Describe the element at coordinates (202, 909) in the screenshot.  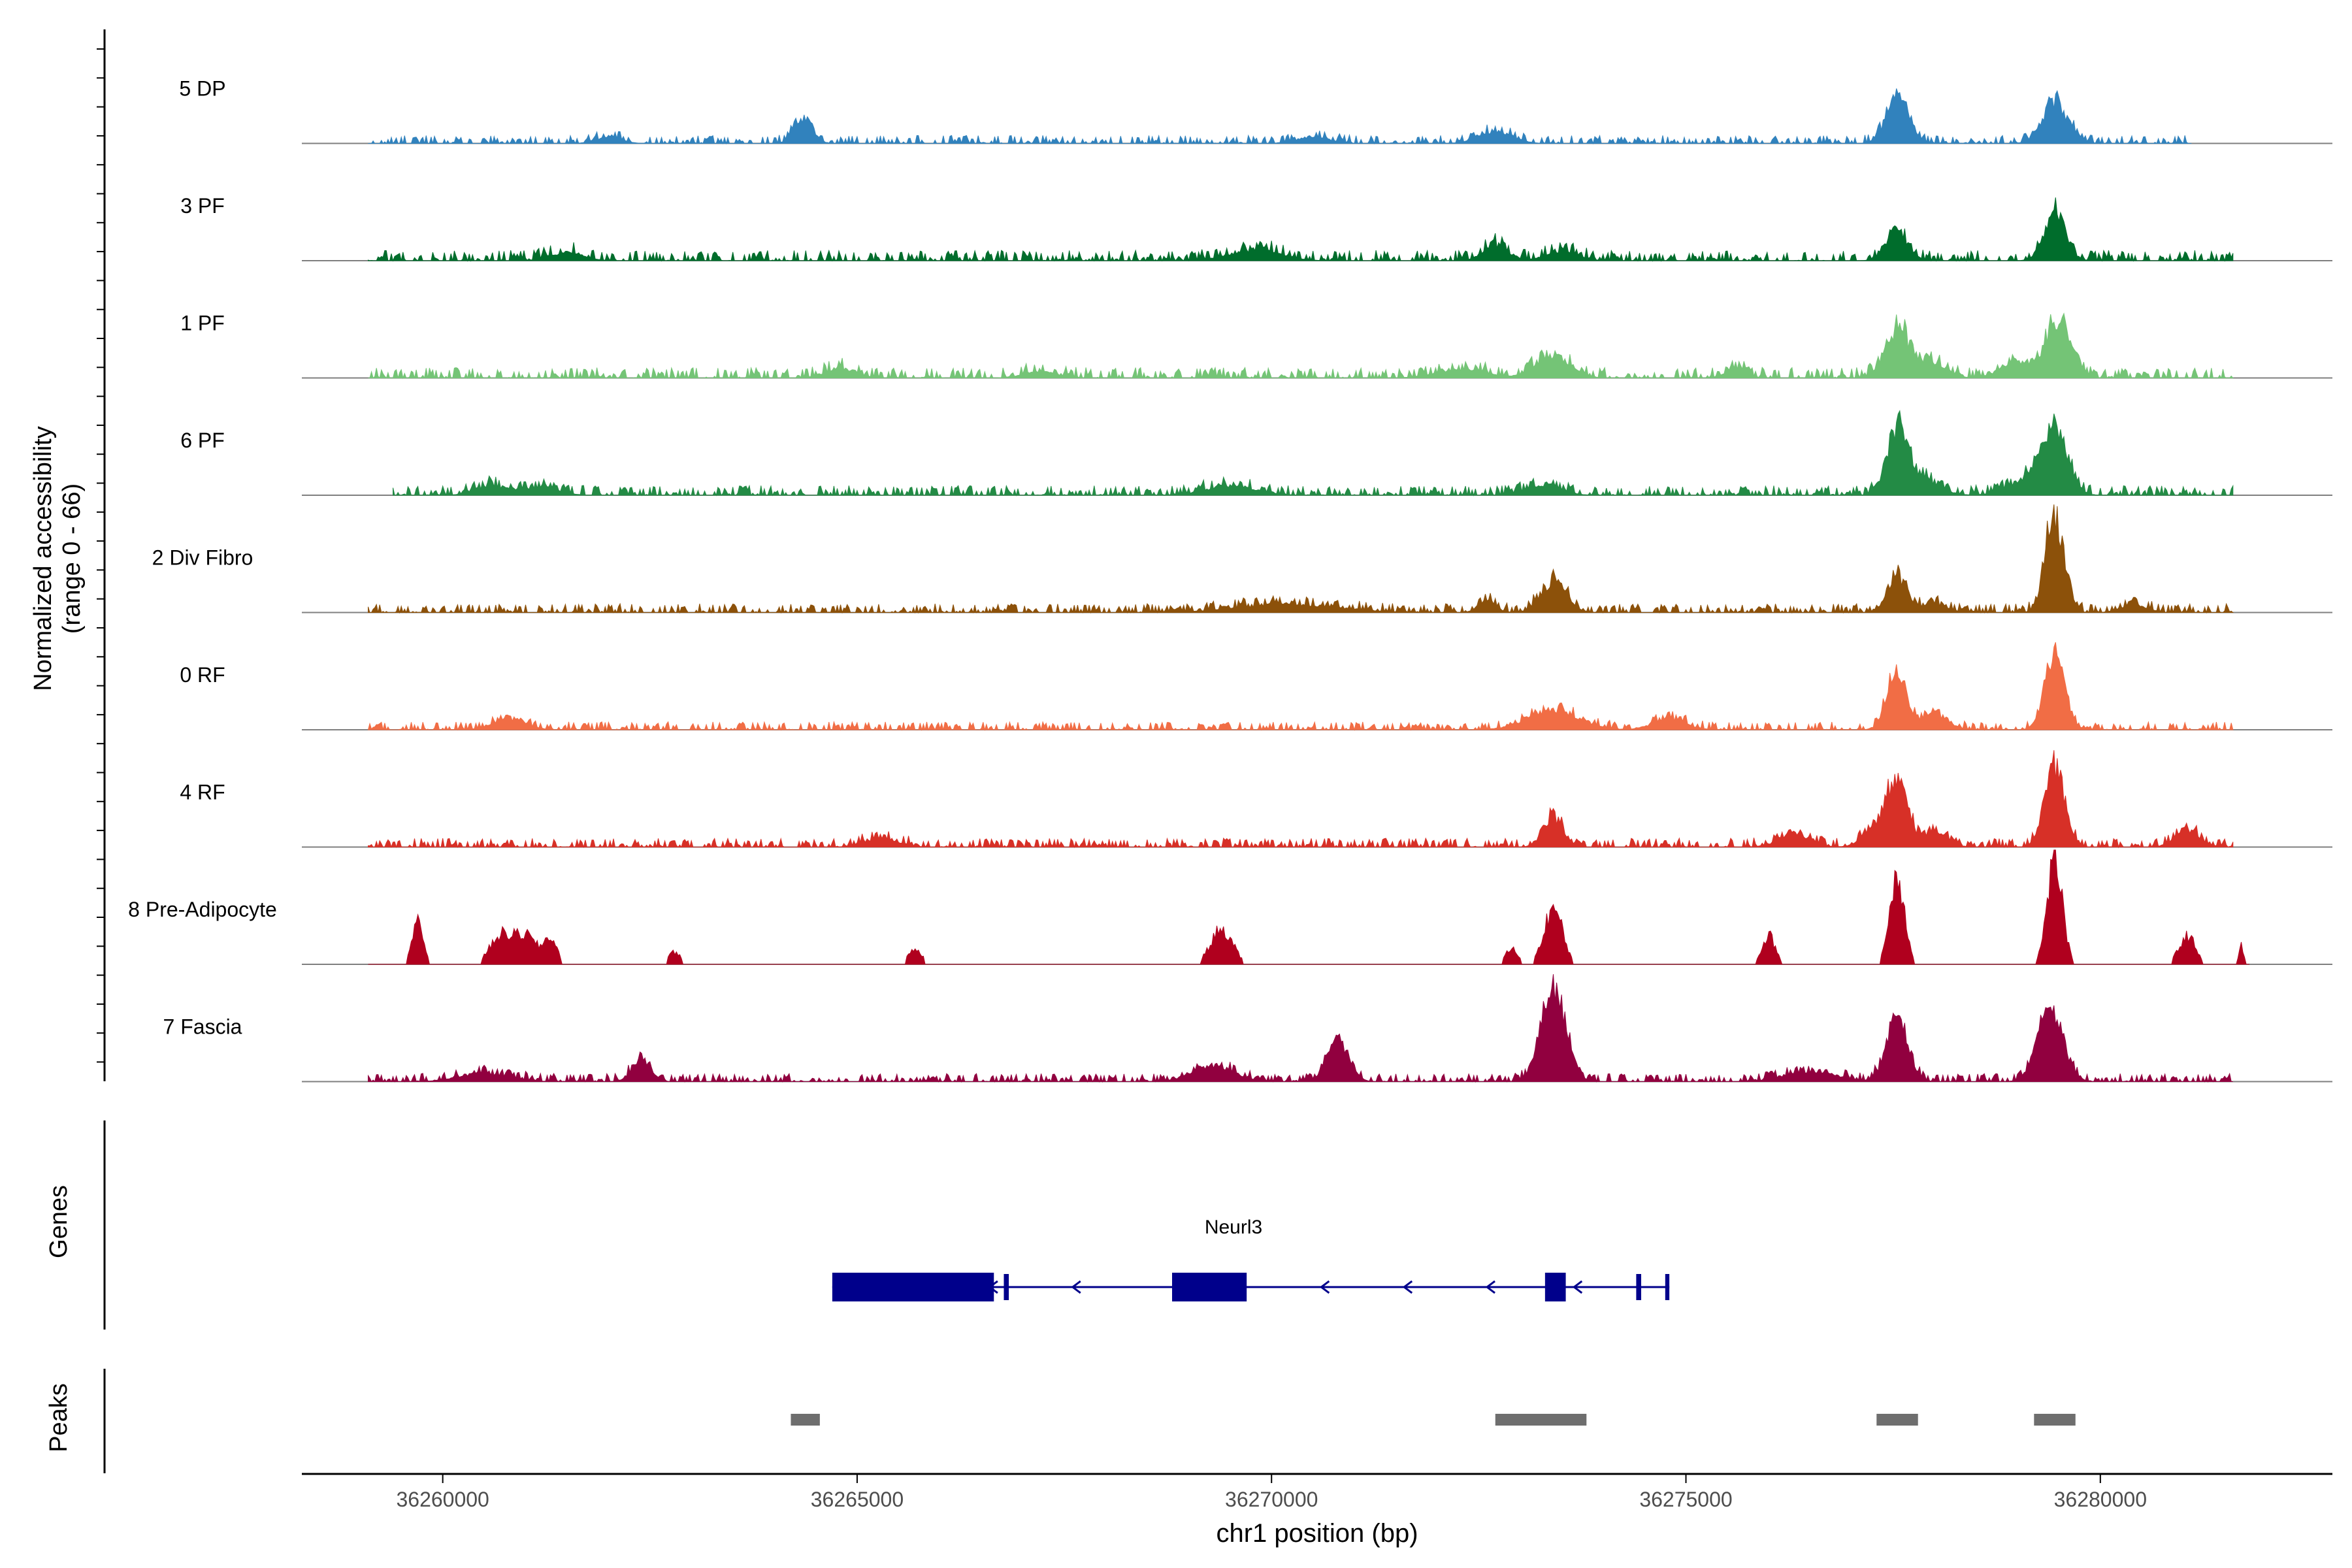
I see `track-label: 8 Pre-Adipocyte` at that location.